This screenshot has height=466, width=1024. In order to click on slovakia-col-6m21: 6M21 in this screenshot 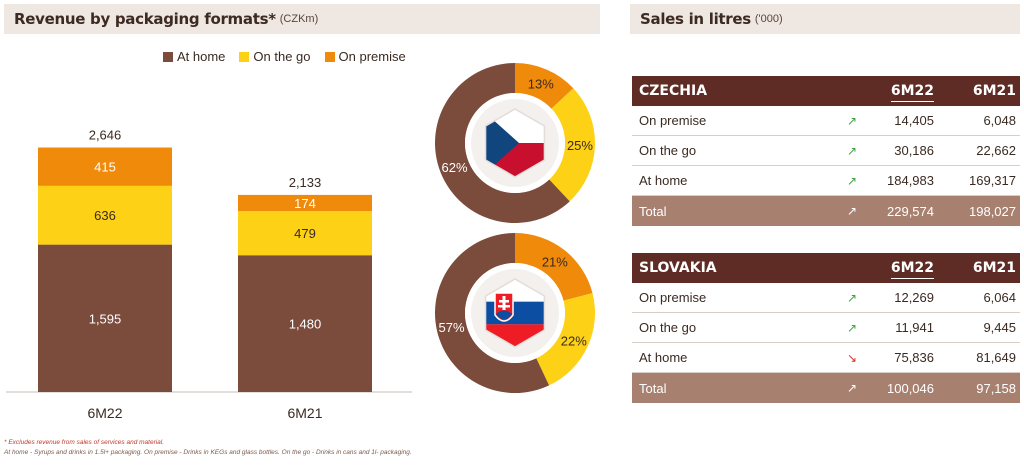, I will do `click(994, 268)`.